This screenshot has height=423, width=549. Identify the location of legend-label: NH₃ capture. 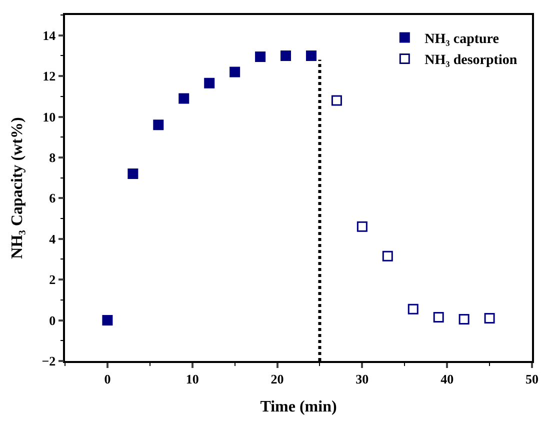
(461, 39).